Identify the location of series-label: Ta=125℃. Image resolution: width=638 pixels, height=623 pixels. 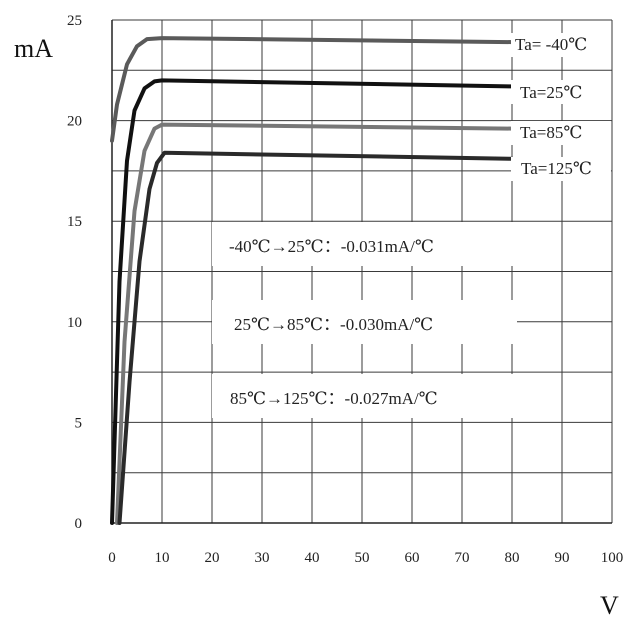
(556, 168).